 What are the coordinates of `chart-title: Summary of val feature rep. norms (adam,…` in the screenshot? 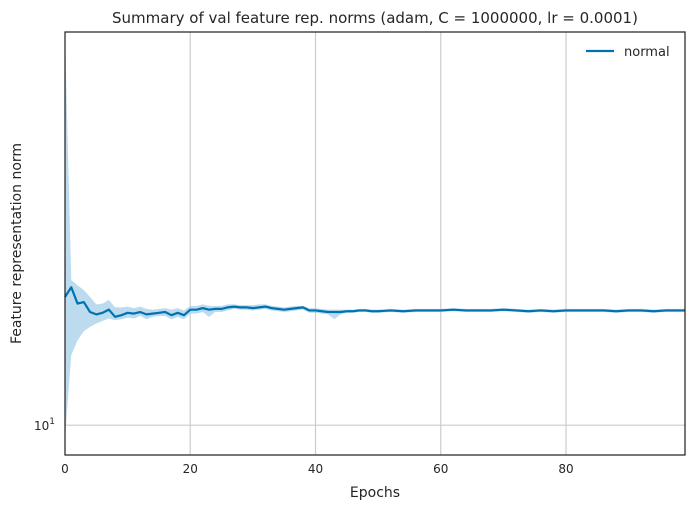 It's located at (375, 18).